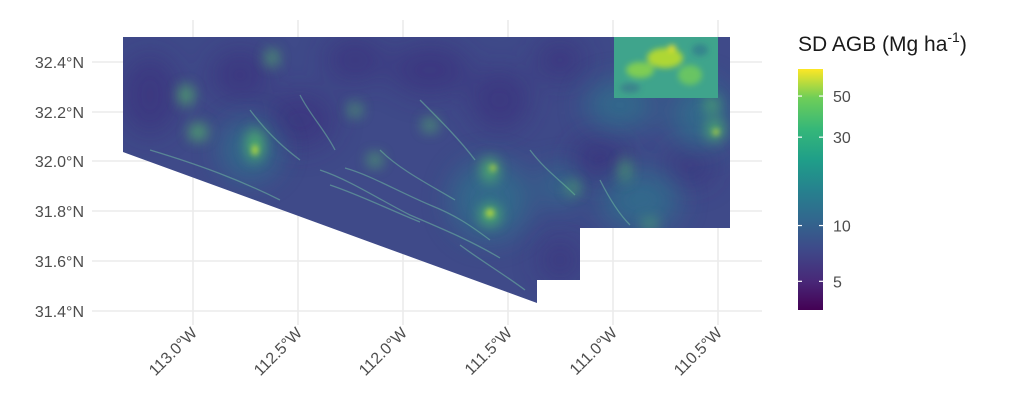  What do you see at coordinates (278, 351) in the screenshot?
I see `lon-tick-label: 112.5°W` at bounding box center [278, 351].